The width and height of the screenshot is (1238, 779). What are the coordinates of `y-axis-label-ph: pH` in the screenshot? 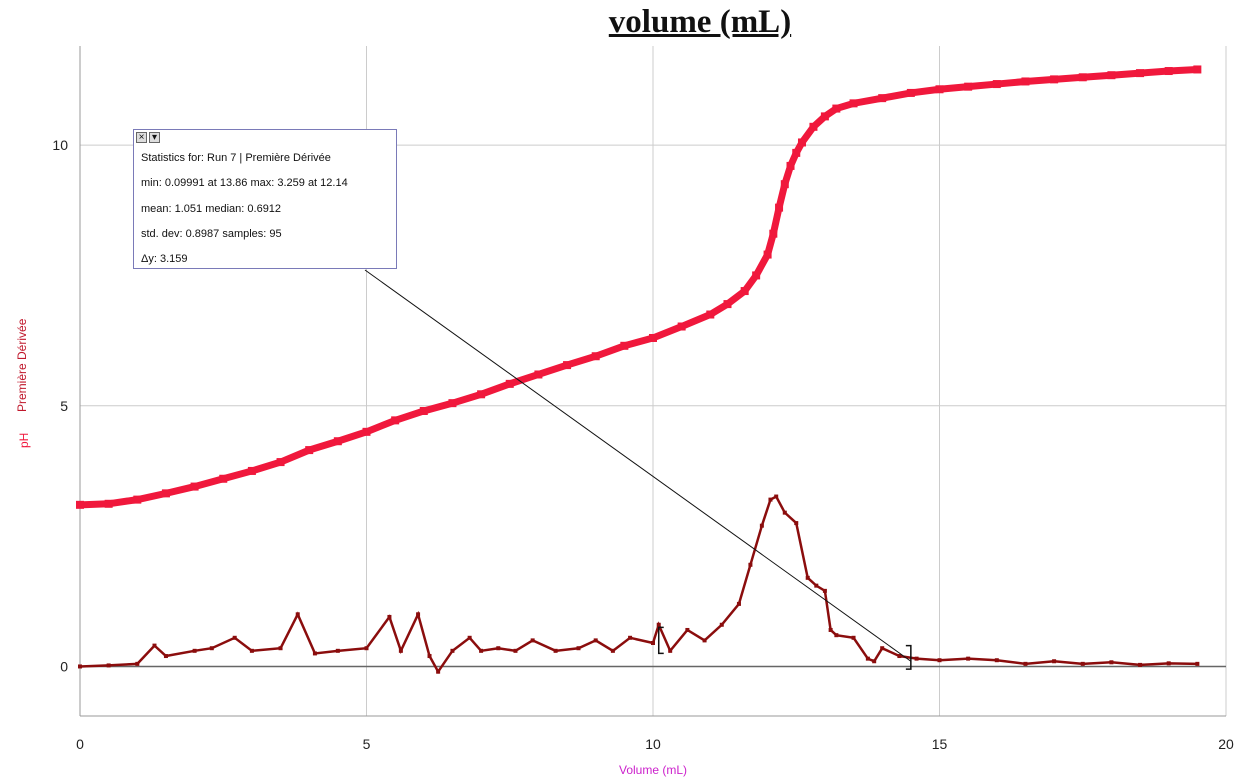 It's located at (24, 440).